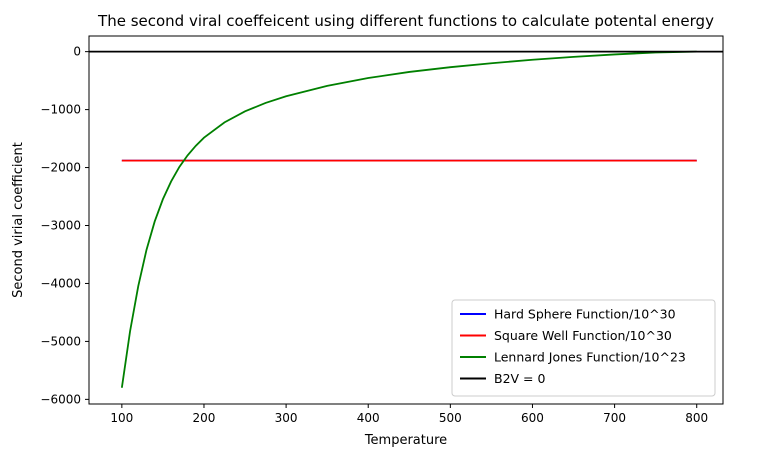 This screenshot has height=455, width=766. What do you see at coordinates (405, 440) in the screenshot?
I see `x-axis-label: Temperature` at bounding box center [405, 440].